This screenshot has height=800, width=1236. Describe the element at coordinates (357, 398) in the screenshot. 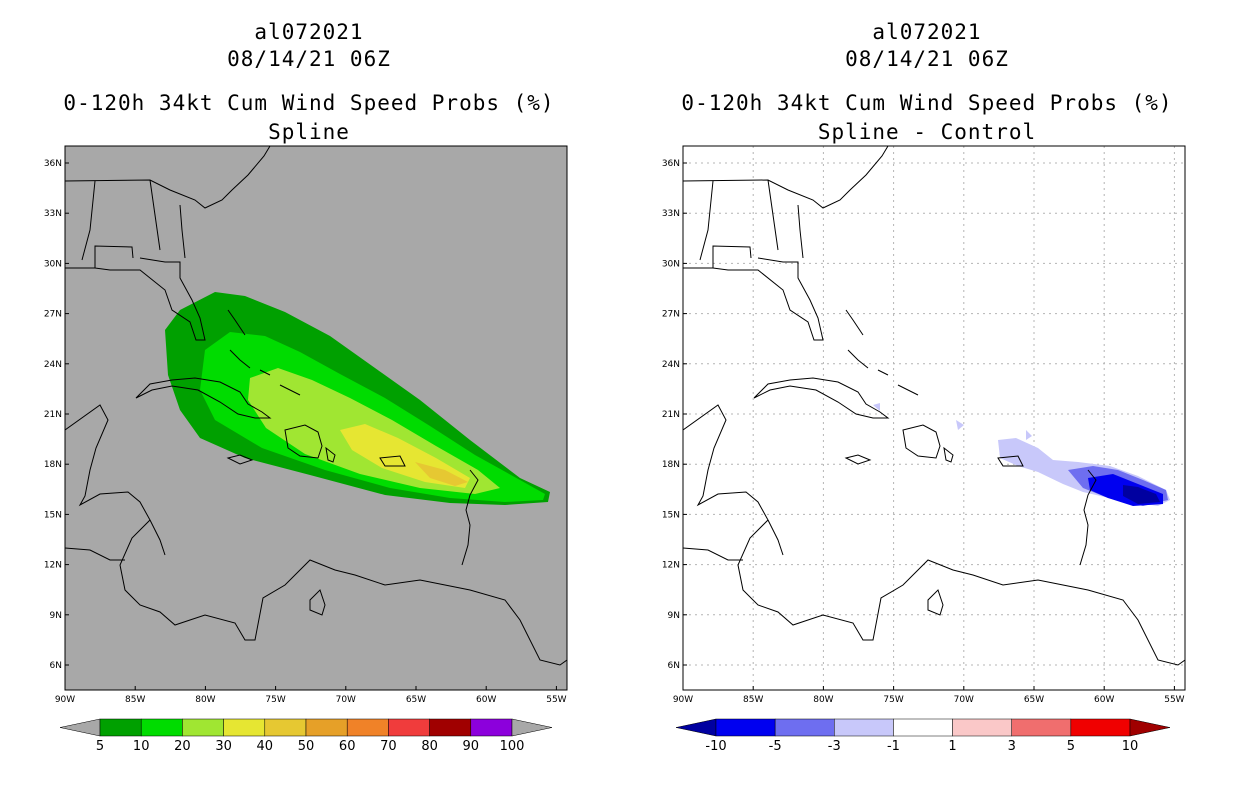

I see `probability-contours` at that location.